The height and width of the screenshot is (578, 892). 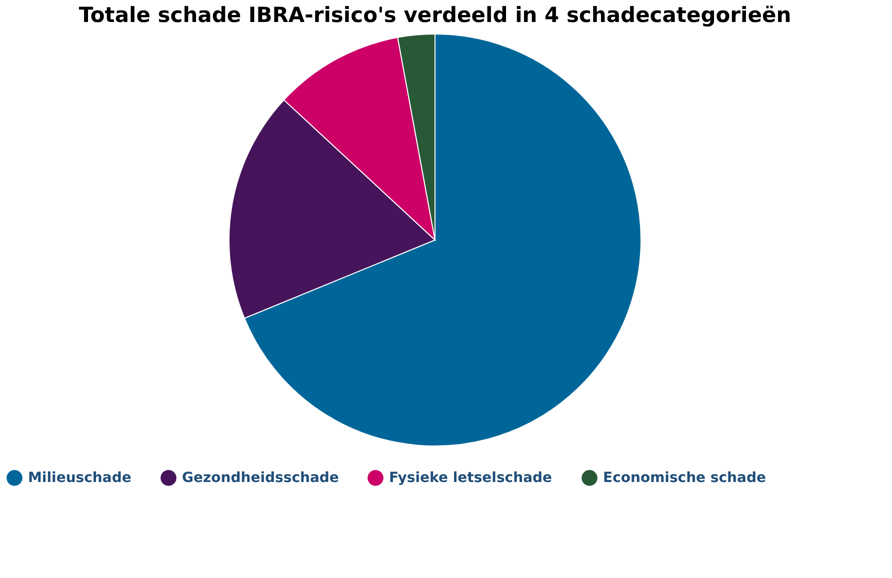 What do you see at coordinates (470, 478) in the screenshot?
I see `legend-label: Fysieke letselschade` at bounding box center [470, 478].